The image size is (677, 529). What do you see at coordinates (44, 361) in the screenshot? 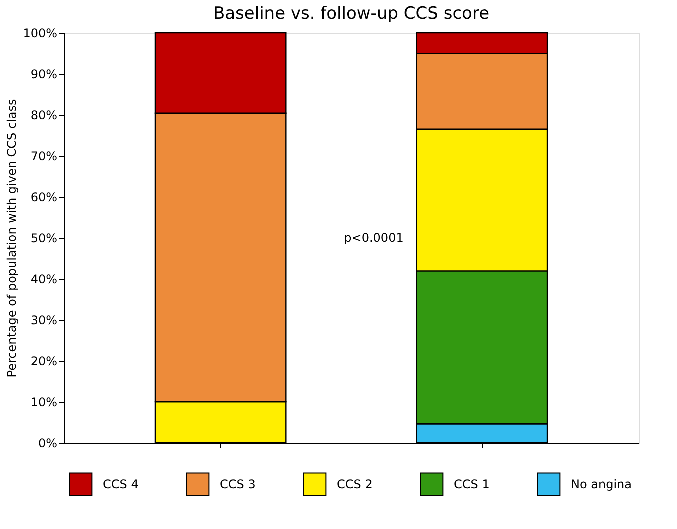
I see `y-tick-label: 20%` at bounding box center [44, 361].